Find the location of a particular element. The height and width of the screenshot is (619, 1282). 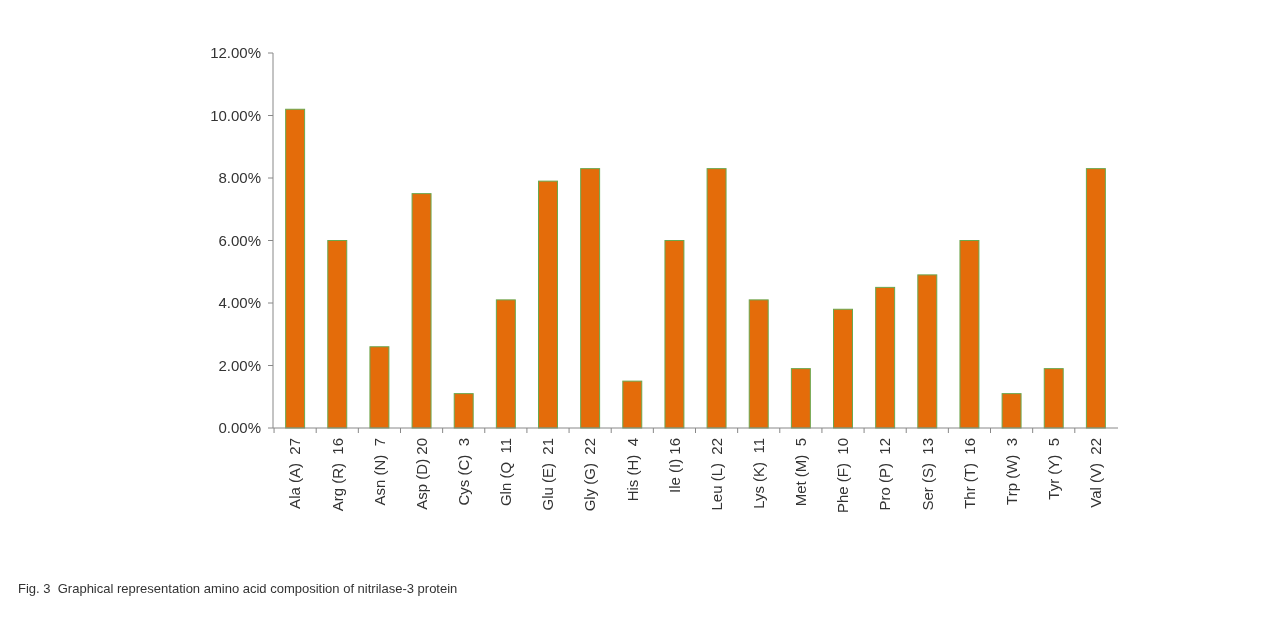

y-tick-label: 4.00% is located at coordinates (239, 303).